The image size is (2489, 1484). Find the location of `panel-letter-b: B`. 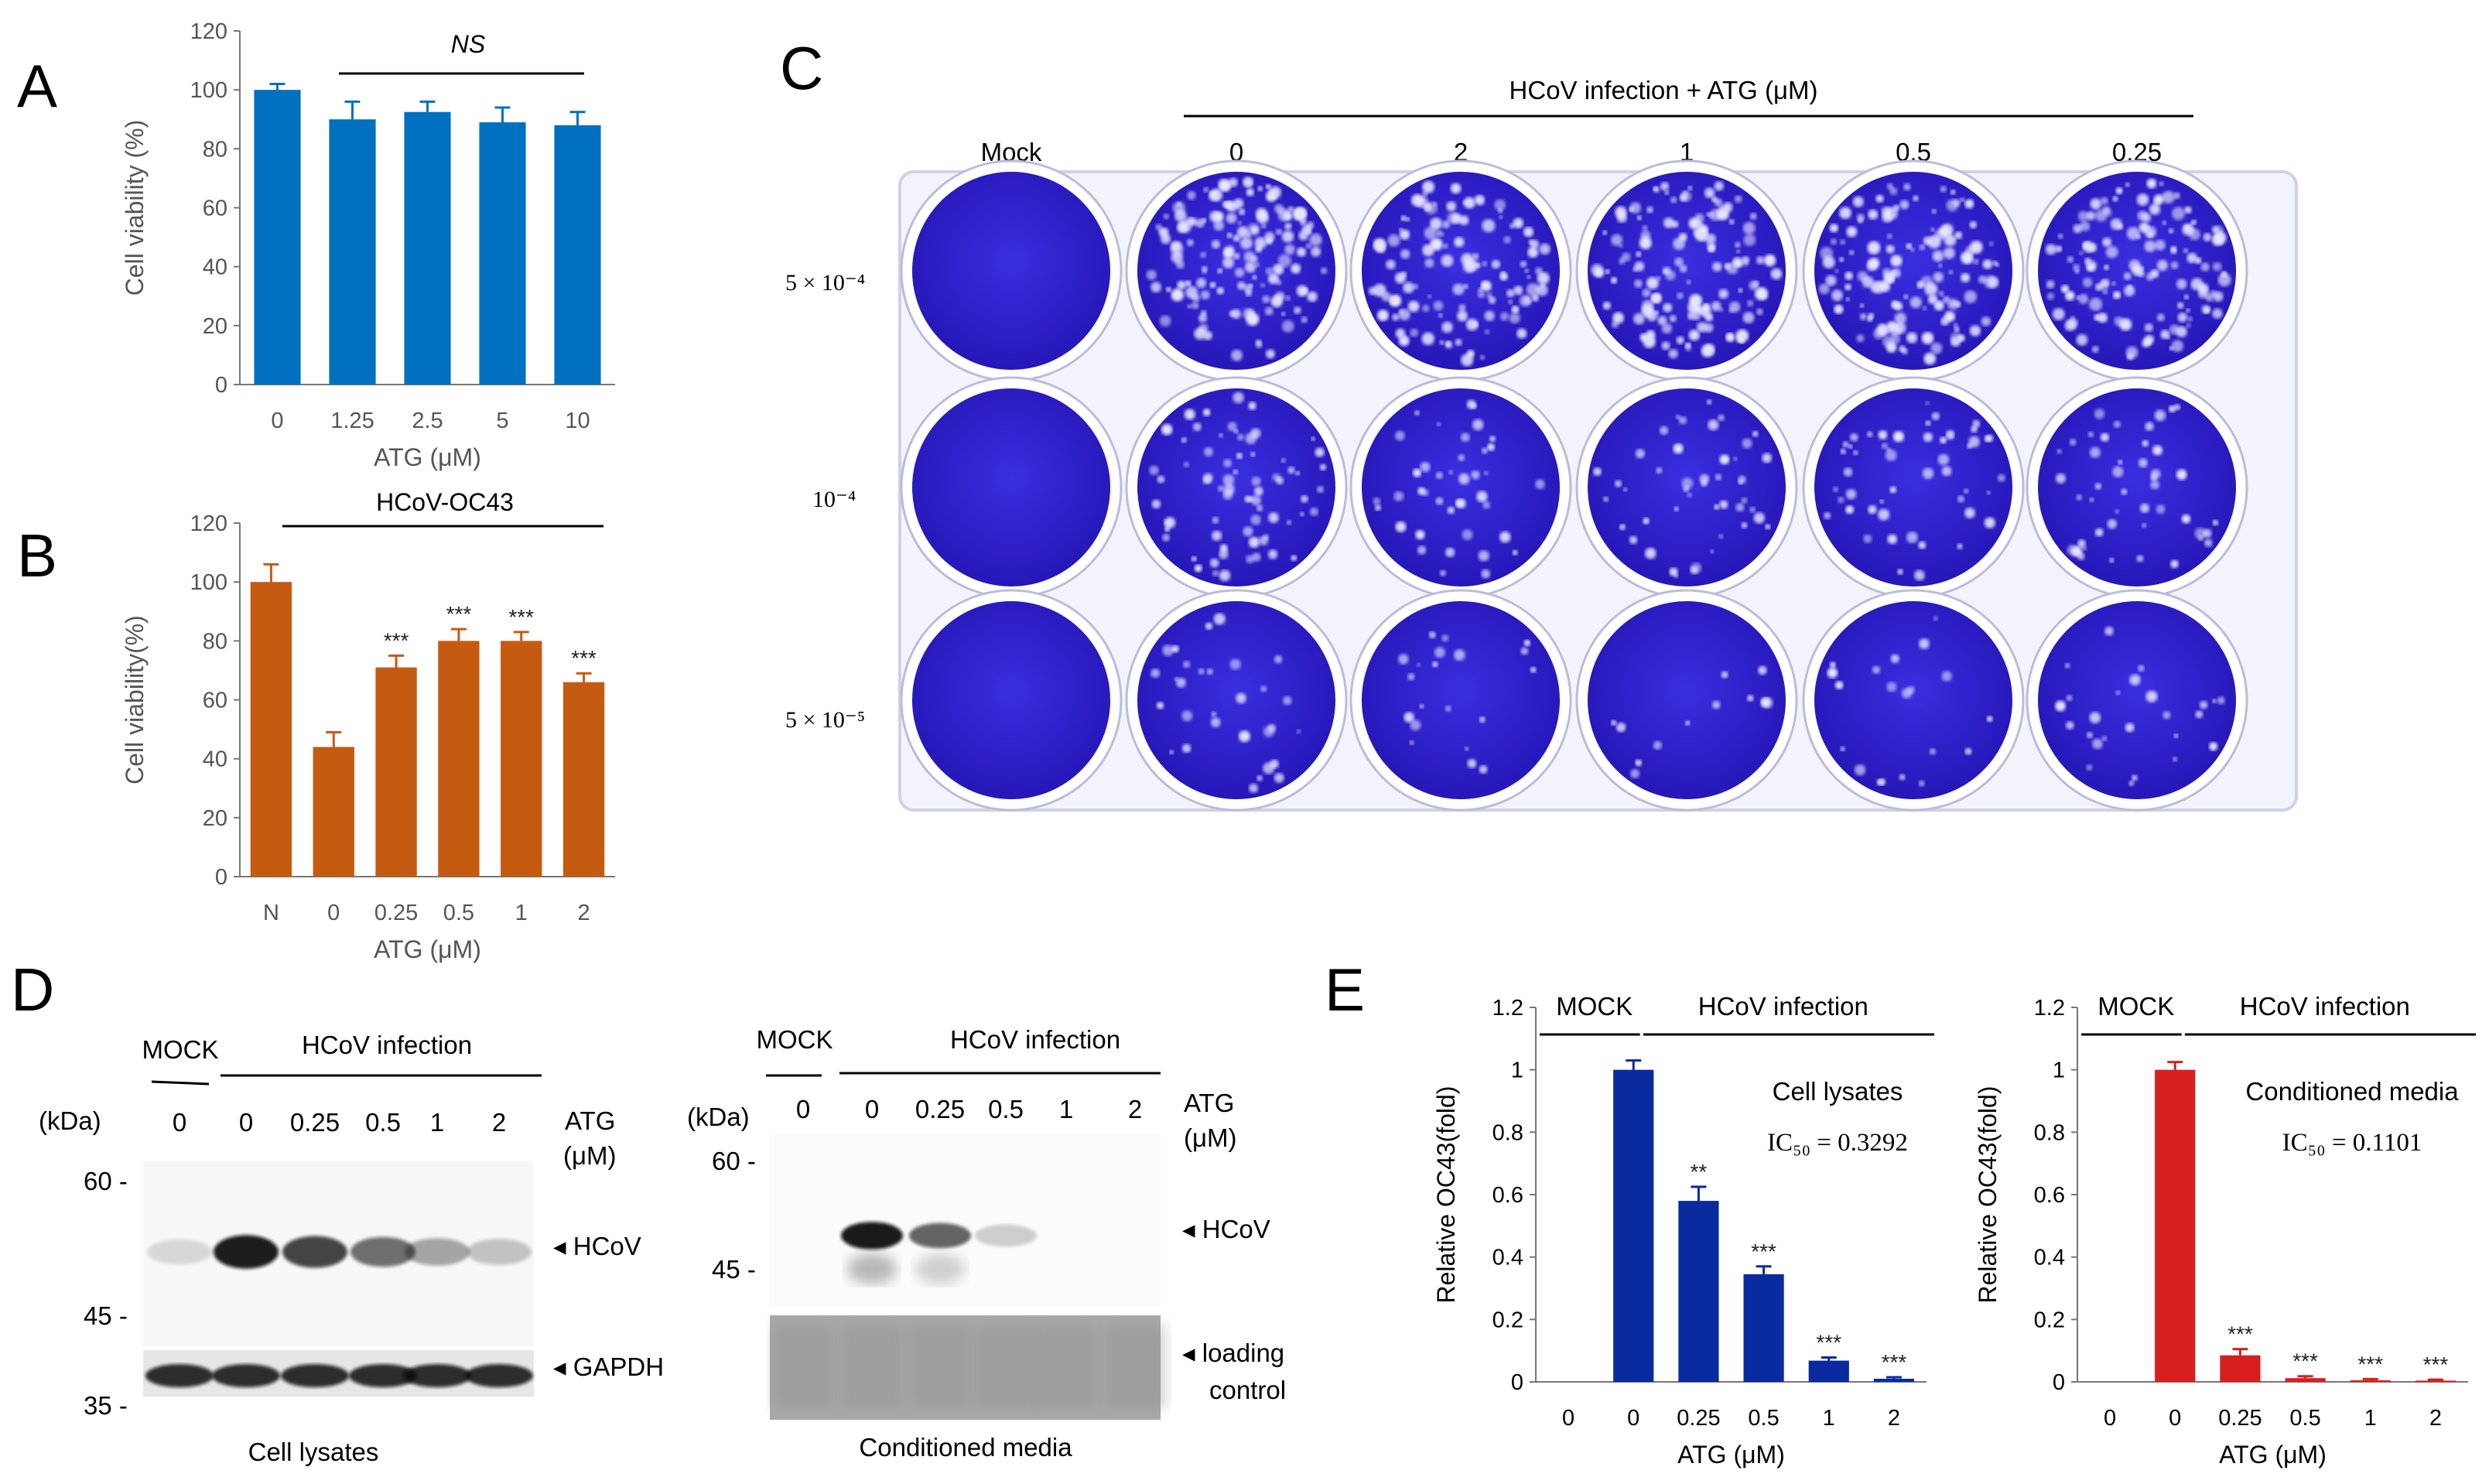

panel-letter-b: B is located at coordinates (37, 556).